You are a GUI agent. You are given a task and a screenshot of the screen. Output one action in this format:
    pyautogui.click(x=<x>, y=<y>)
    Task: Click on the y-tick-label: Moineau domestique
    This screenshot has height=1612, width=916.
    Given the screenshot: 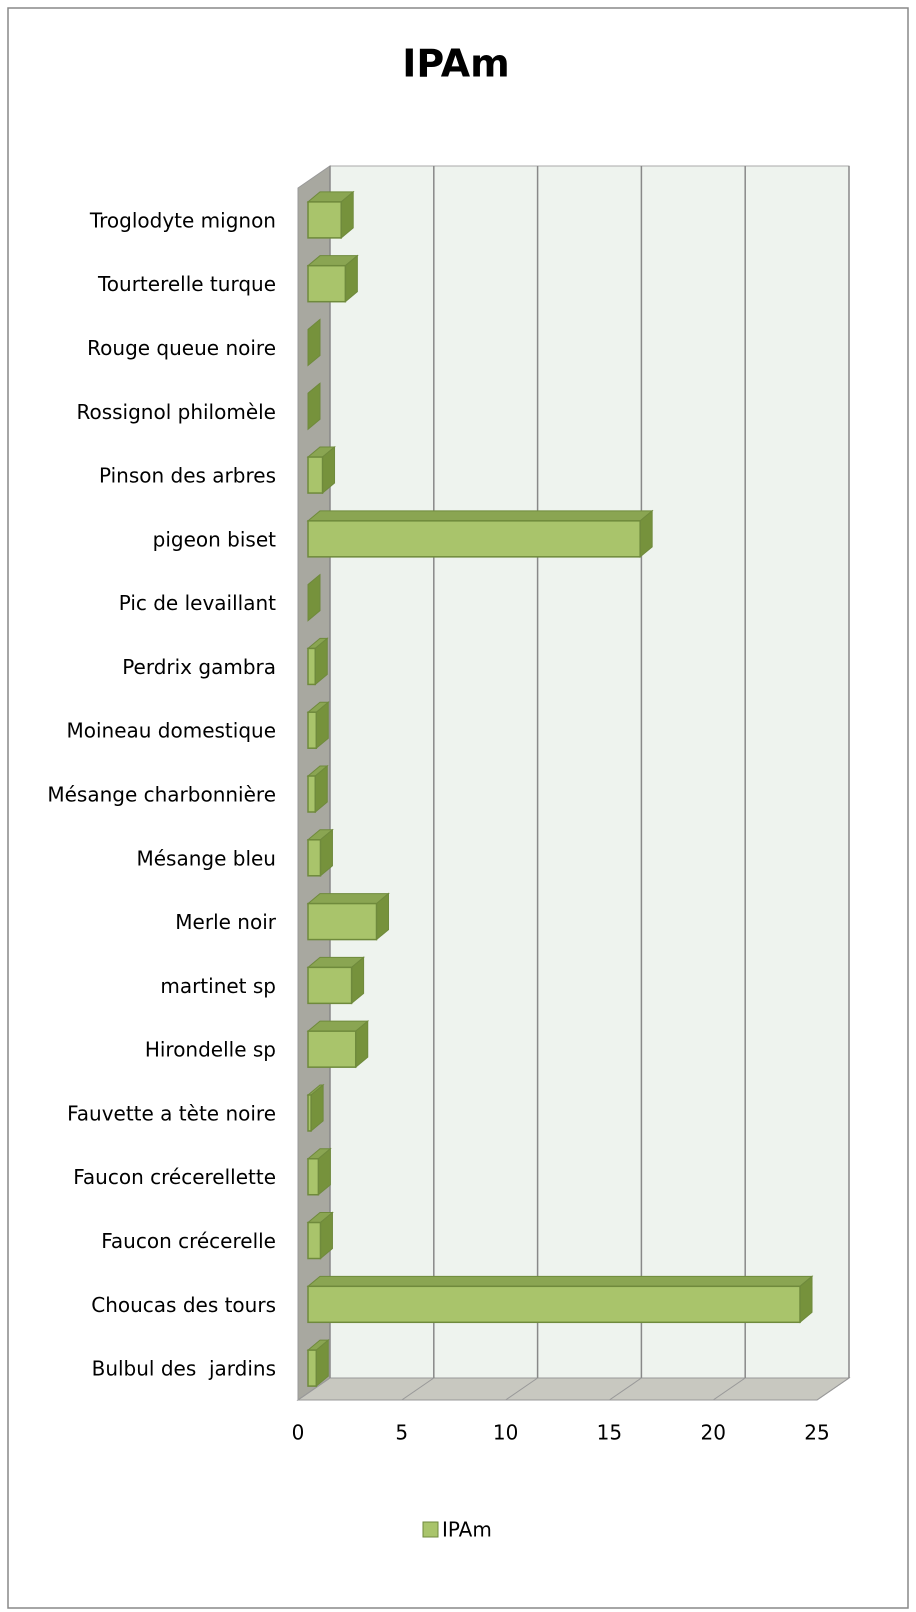 What is the action you would take?
    pyautogui.click(x=171, y=731)
    